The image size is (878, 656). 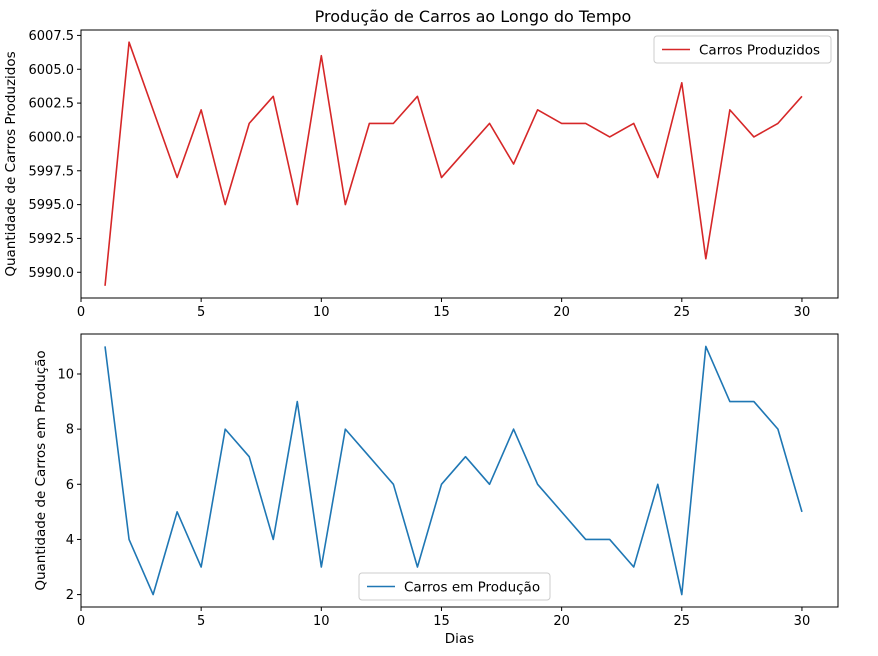 What do you see at coordinates (52, 171) in the screenshot?
I see `y-tick-label: 5997.5` at bounding box center [52, 171].